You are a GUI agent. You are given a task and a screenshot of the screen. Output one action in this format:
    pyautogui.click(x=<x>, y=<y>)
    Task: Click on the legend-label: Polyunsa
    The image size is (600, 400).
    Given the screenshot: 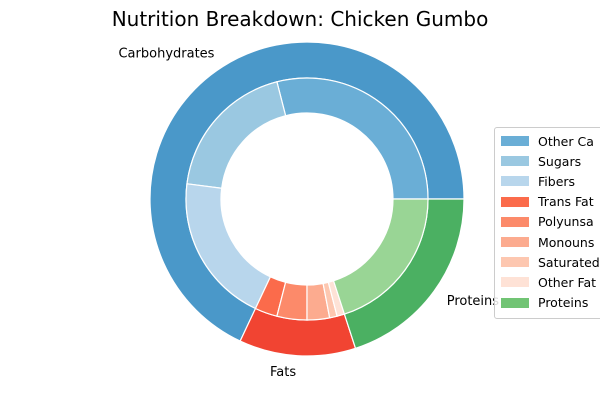 What is the action you would take?
    pyautogui.click(x=566, y=222)
    